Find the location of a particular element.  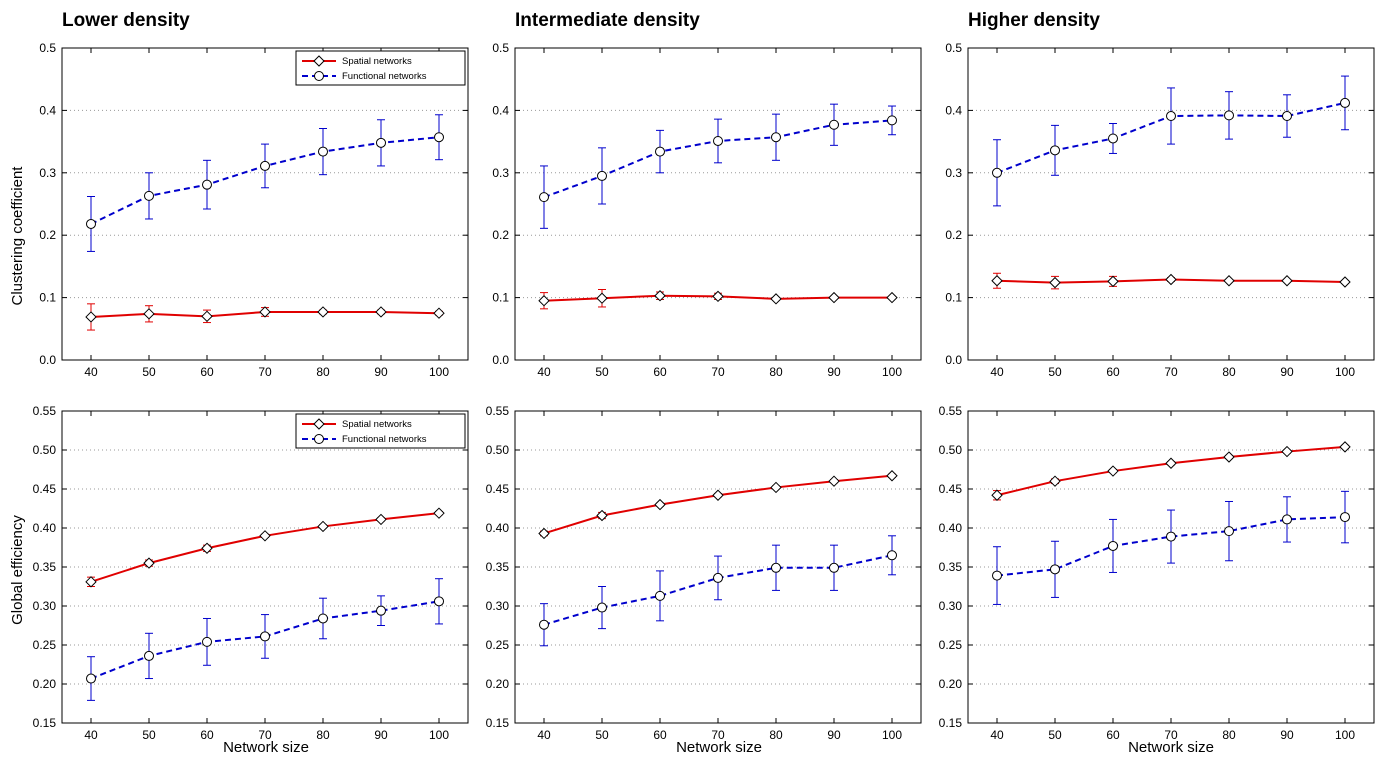

legend-functional-label: Functional networks is located at coordinates (384, 439).